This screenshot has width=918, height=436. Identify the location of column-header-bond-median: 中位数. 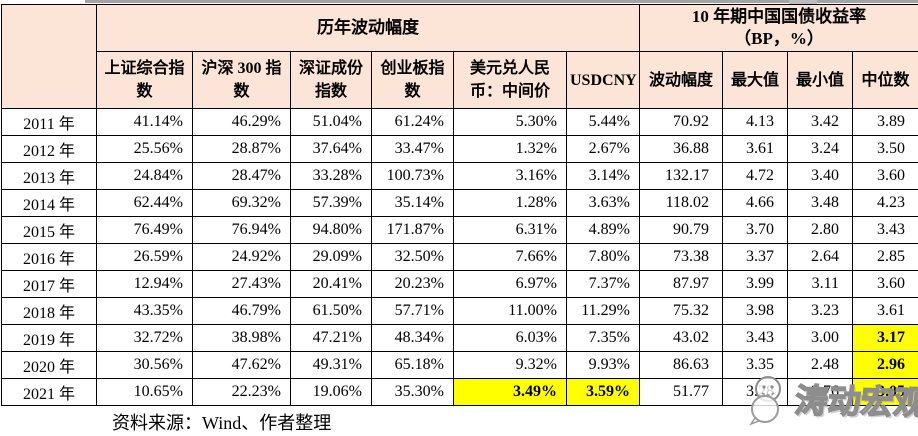
(885, 80).